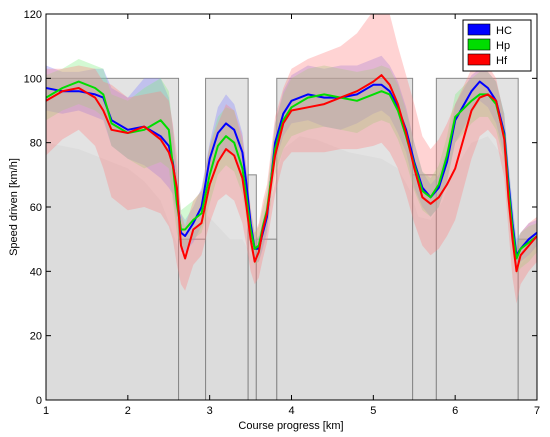 The height and width of the screenshot is (437, 550). What do you see at coordinates (479, 44) in the screenshot?
I see `legend-swatch-hp` at bounding box center [479, 44].